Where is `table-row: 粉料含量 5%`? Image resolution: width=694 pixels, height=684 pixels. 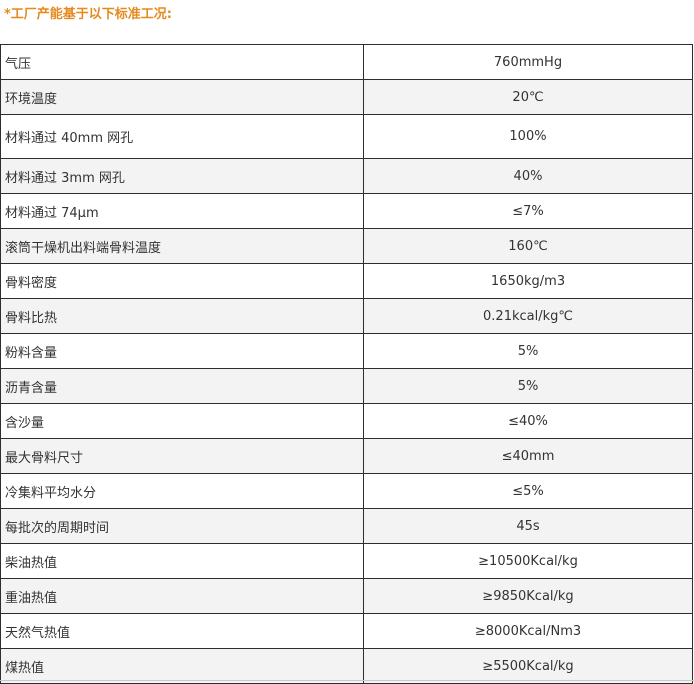
table-row: 粉料含量 5% is located at coordinates (346, 351).